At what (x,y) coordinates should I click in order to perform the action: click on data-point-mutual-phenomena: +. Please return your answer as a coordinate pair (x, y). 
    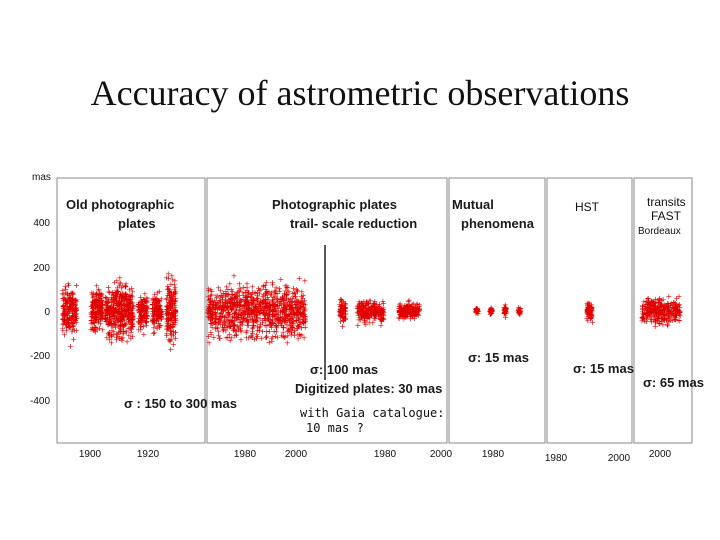
    Looking at the image, I should click on (520, 312).